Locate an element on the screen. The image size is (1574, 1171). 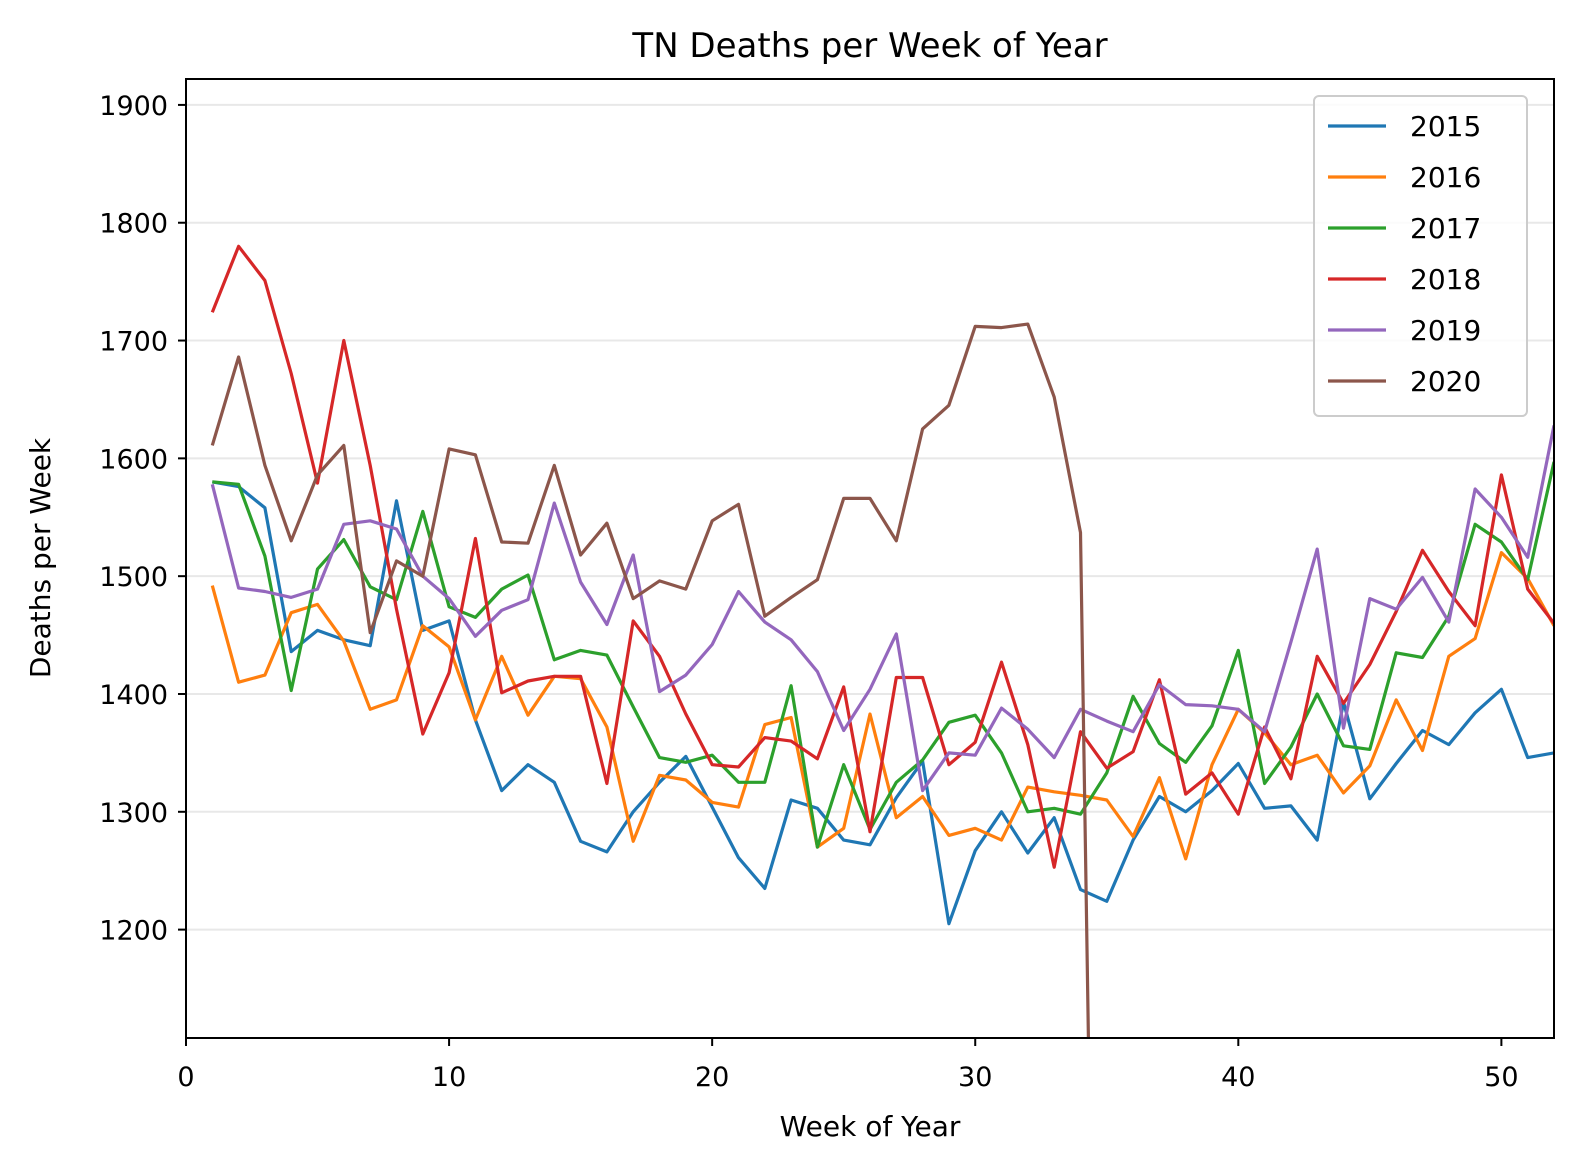
x-tick-label: 50 is located at coordinates (1501, 1077).